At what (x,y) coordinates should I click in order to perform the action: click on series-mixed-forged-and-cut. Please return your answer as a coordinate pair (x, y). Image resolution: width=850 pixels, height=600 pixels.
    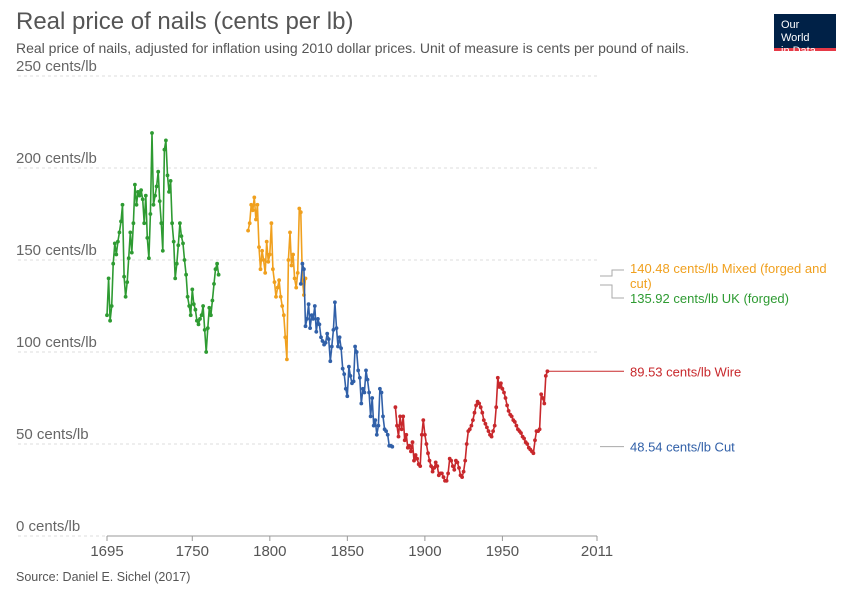
    Looking at the image, I should click on (277, 278).